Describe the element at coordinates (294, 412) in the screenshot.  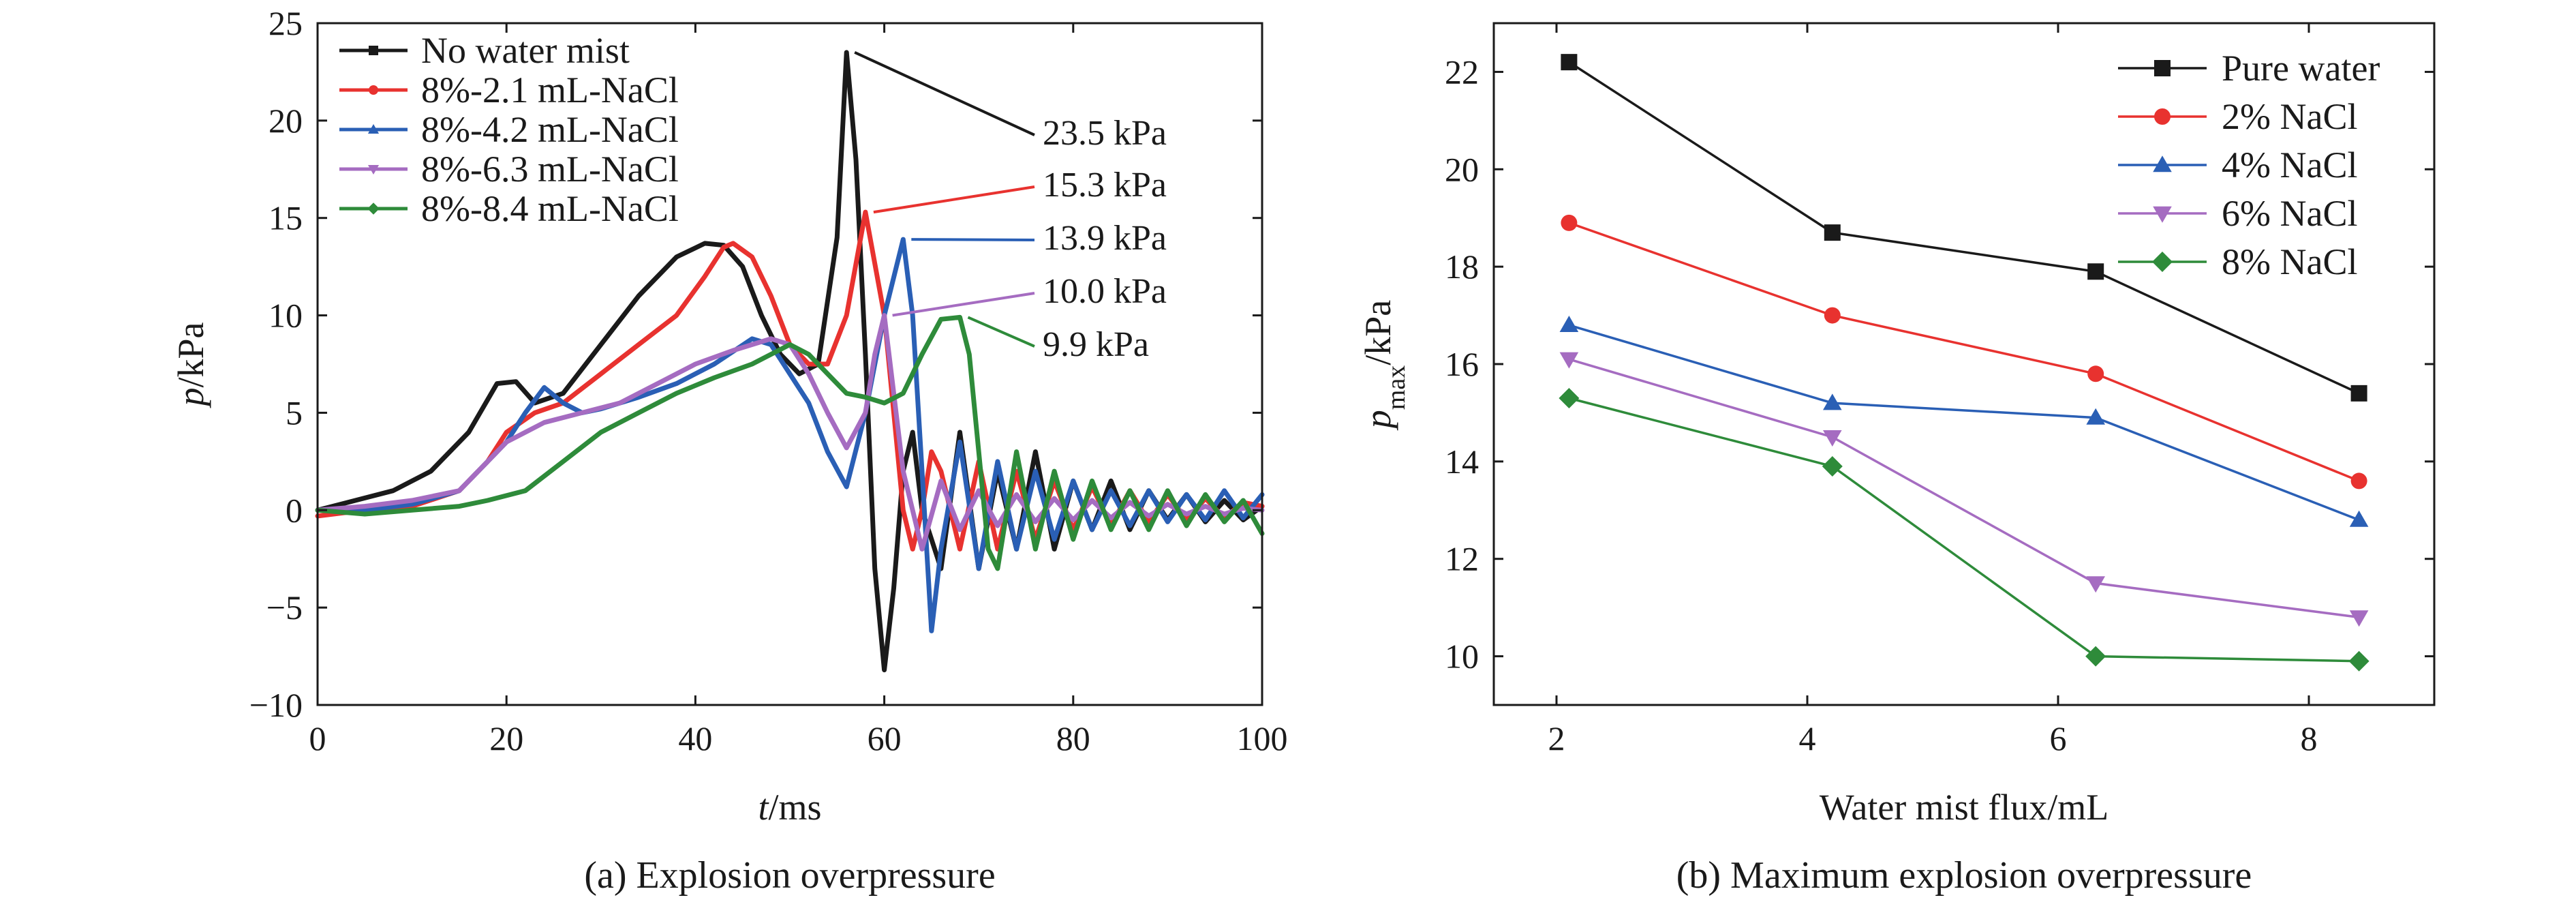
I see `panel-a-y-tick-label: 5` at that location.